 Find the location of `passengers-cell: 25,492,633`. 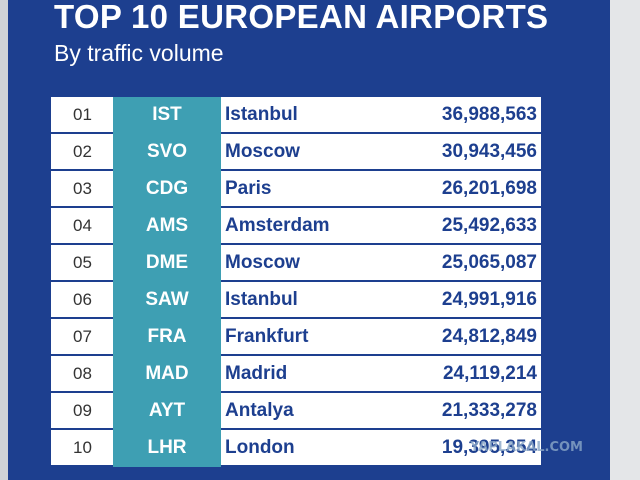

passengers-cell: 25,492,633 is located at coordinates (456, 226).